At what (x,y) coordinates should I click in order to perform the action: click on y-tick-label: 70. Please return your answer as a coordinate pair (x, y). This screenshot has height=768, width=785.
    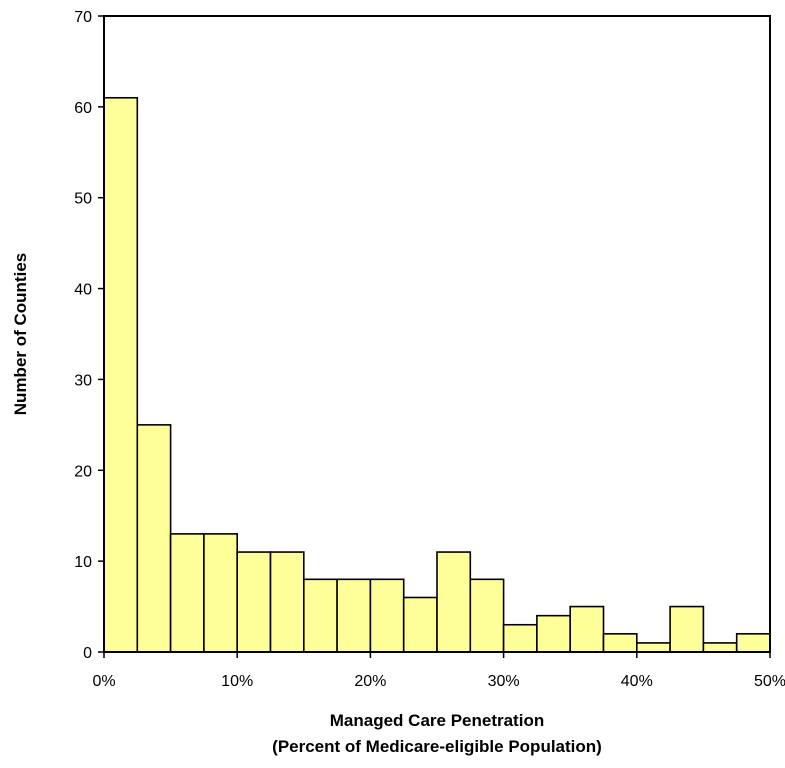
    Looking at the image, I should click on (83, 17).